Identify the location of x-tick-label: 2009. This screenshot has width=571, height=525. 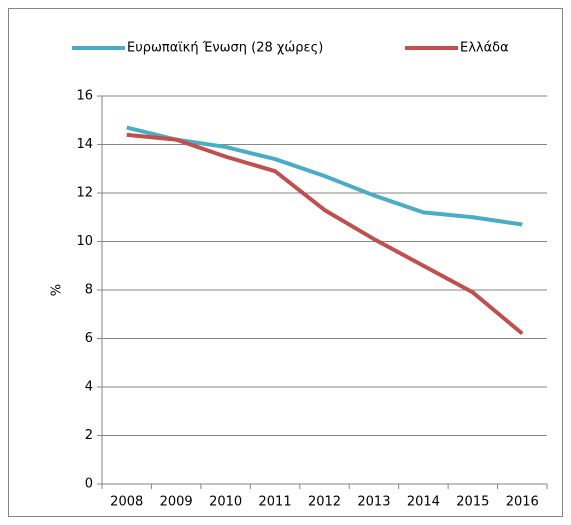
(176, 502).